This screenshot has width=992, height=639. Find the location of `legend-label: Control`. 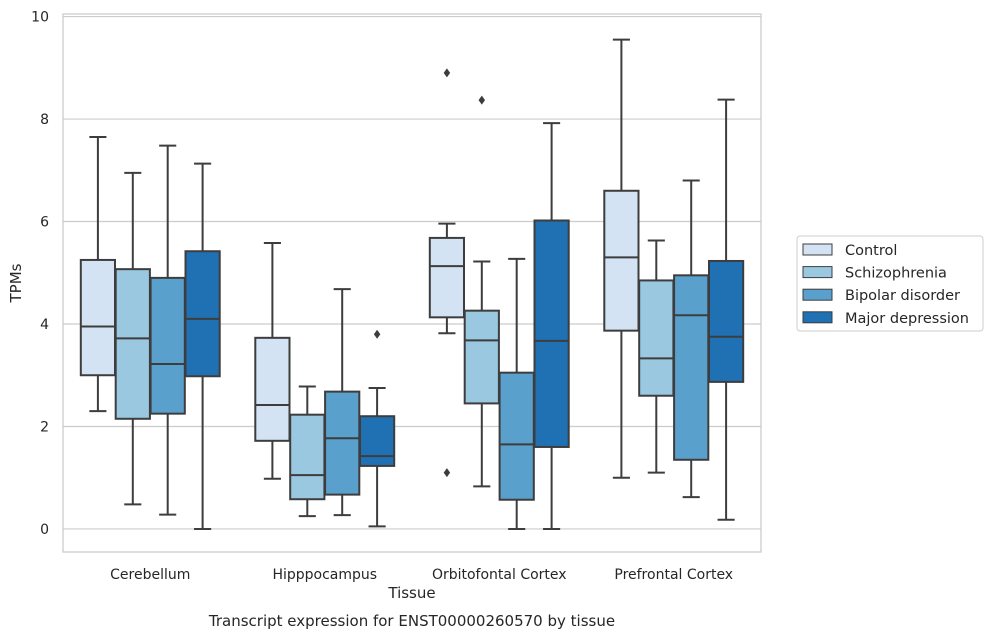

legend-label: Control is located at coordinates (871, 251).